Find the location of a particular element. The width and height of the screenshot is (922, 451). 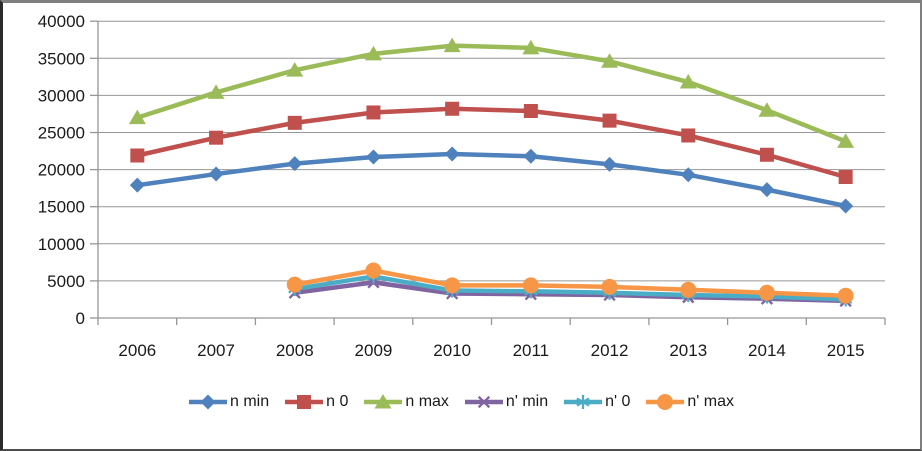

legend-marker-square-icon is located at coordinates (304, 402).